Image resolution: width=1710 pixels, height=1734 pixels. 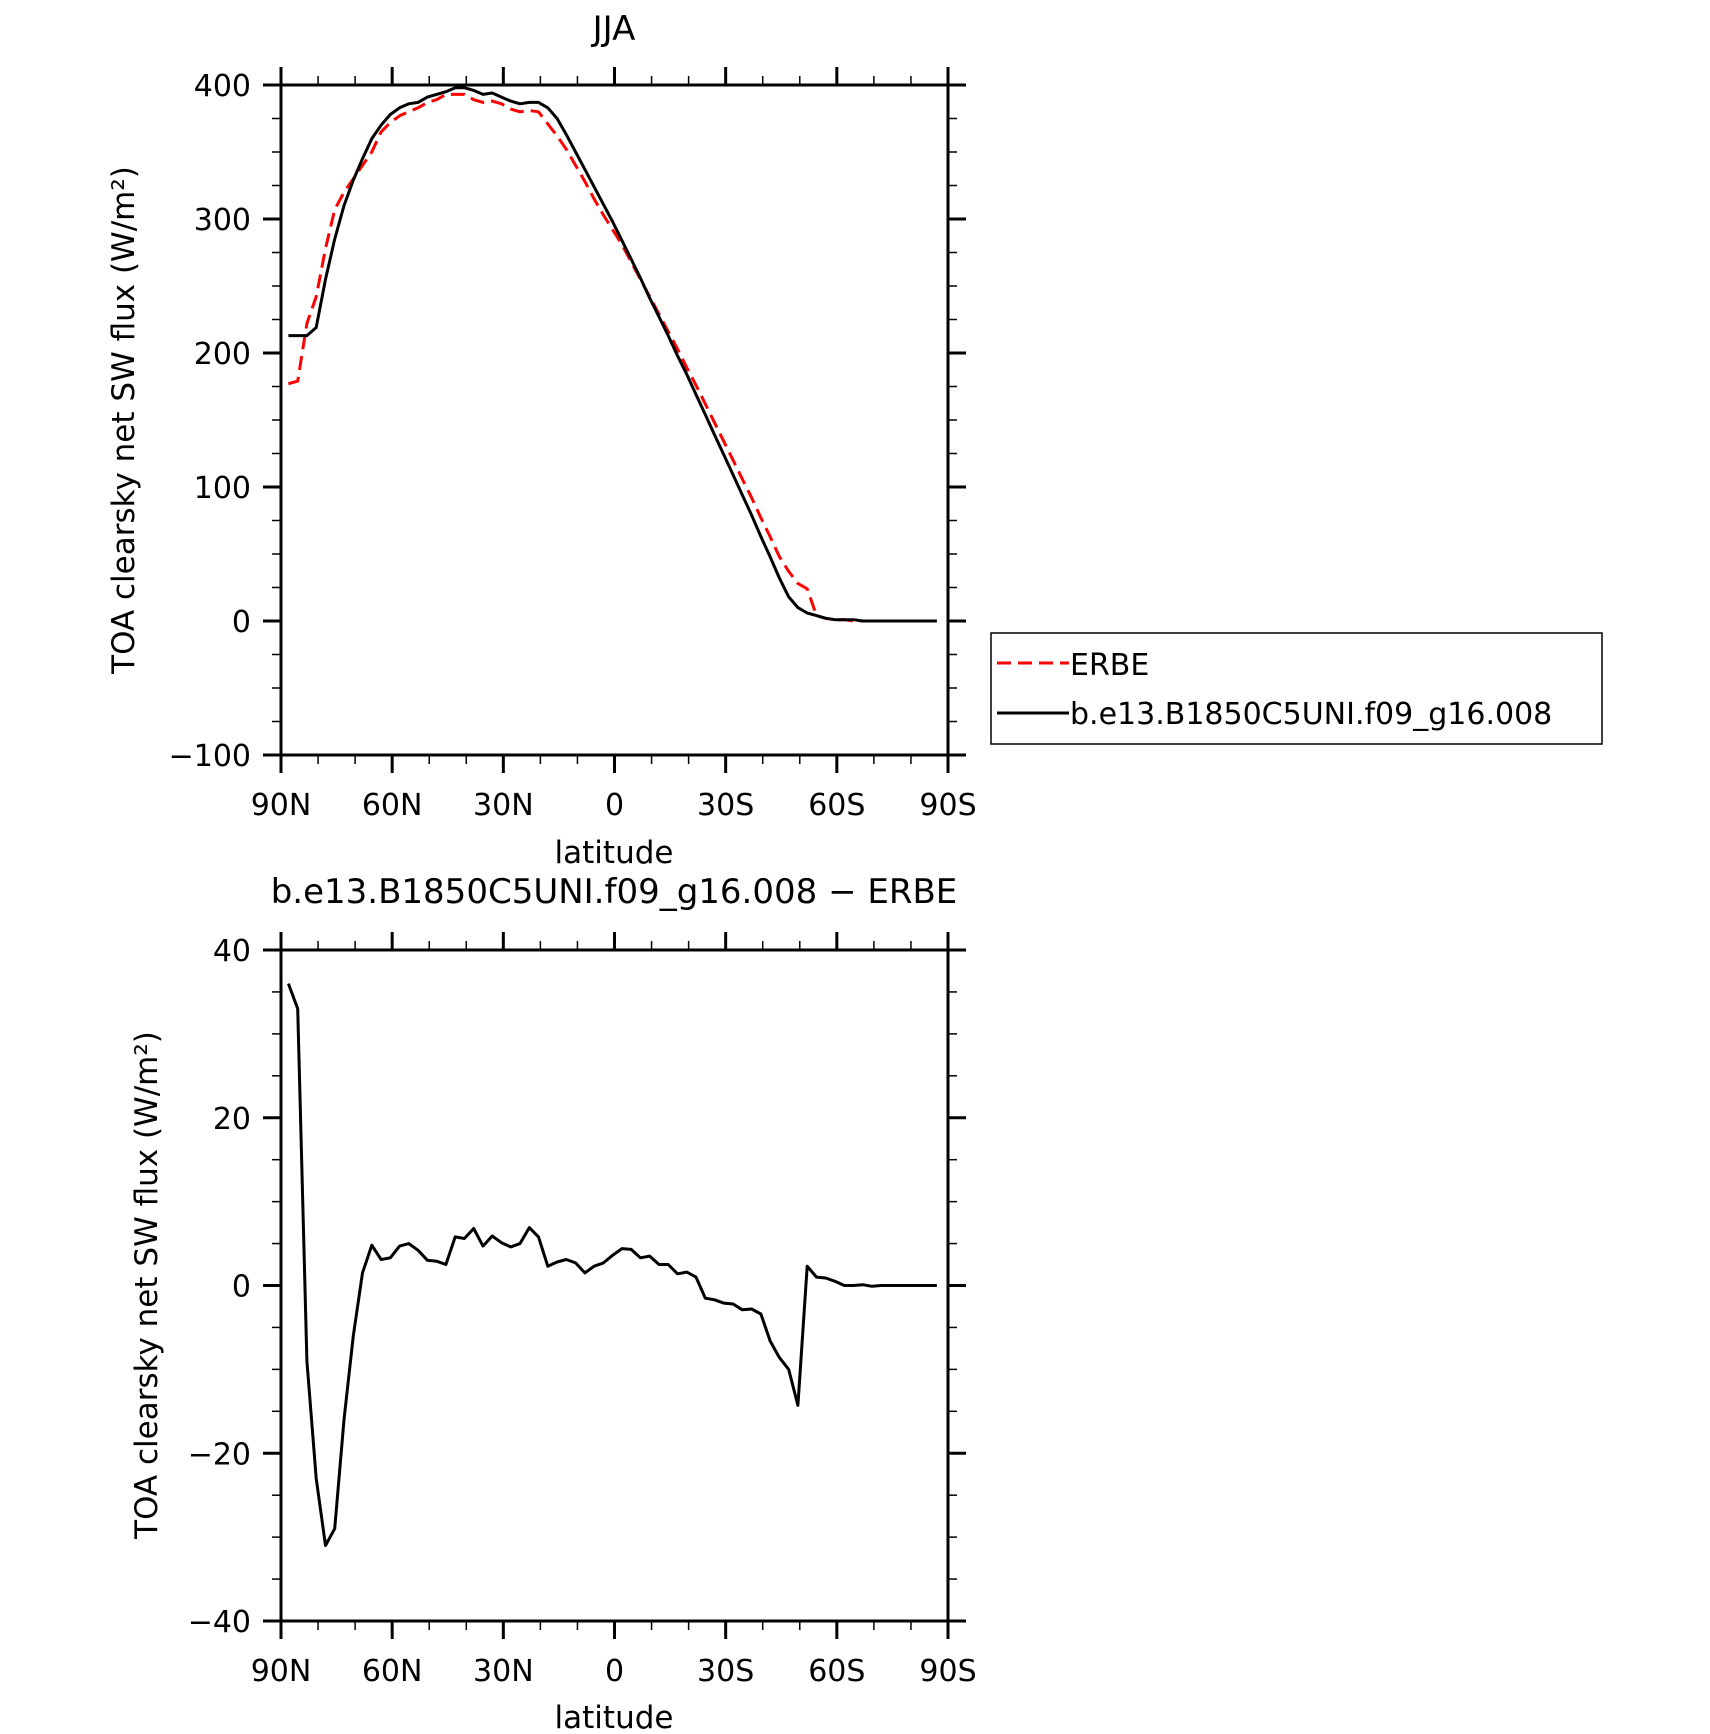 I want to click on legend-box, so click(x=1296, y=688).